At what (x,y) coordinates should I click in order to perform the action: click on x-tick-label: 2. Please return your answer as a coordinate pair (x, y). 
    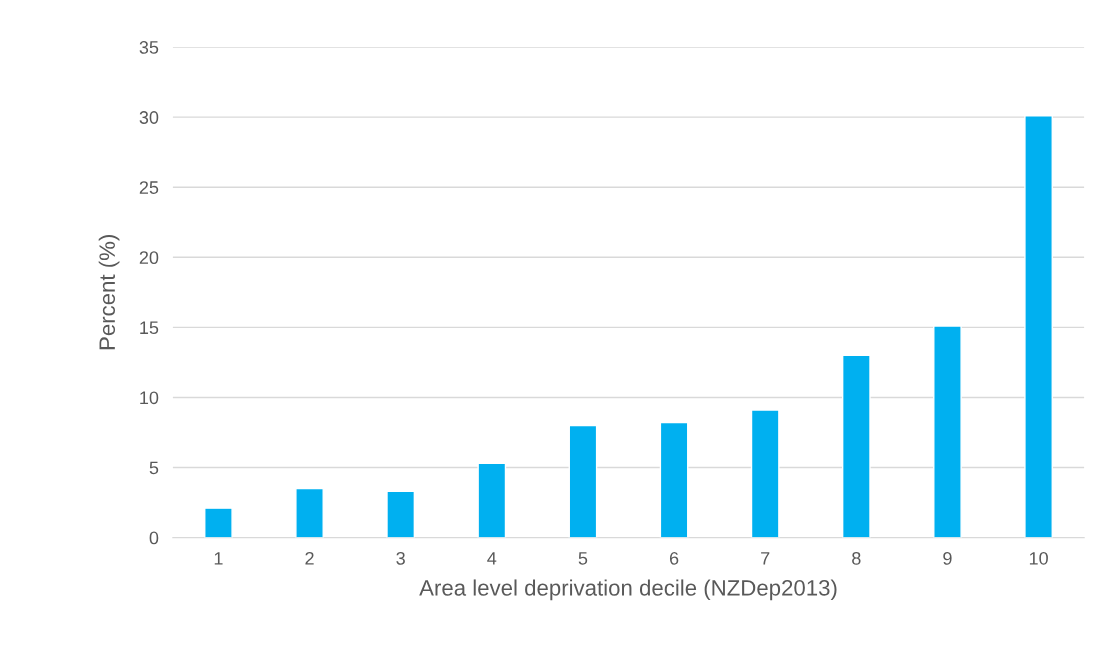
    Looking at the image, I should click on (309, 558).